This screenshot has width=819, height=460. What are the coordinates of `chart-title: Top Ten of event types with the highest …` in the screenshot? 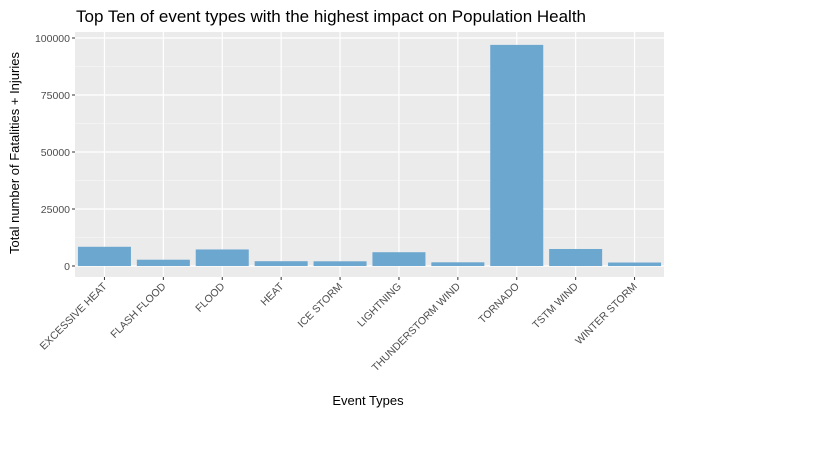 It's located at (331, 16).